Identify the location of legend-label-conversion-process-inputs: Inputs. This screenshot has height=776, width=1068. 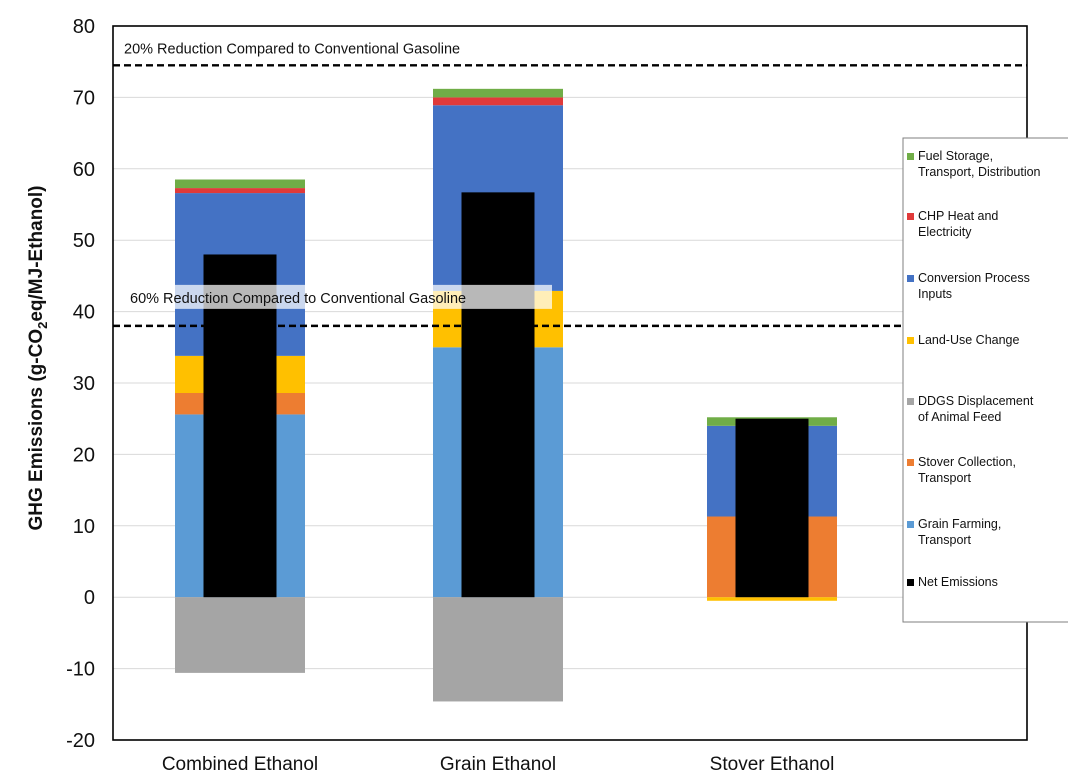
(935, 294).